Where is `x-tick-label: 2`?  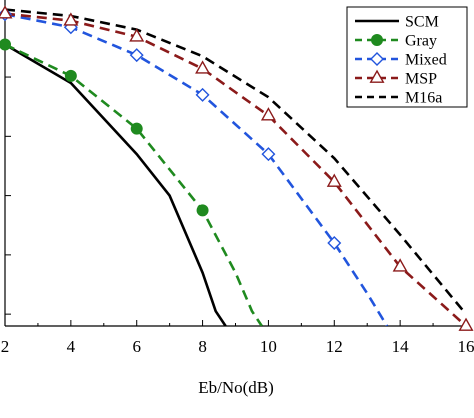
x-tick-label: 2 is located at coordinates (5, 346).